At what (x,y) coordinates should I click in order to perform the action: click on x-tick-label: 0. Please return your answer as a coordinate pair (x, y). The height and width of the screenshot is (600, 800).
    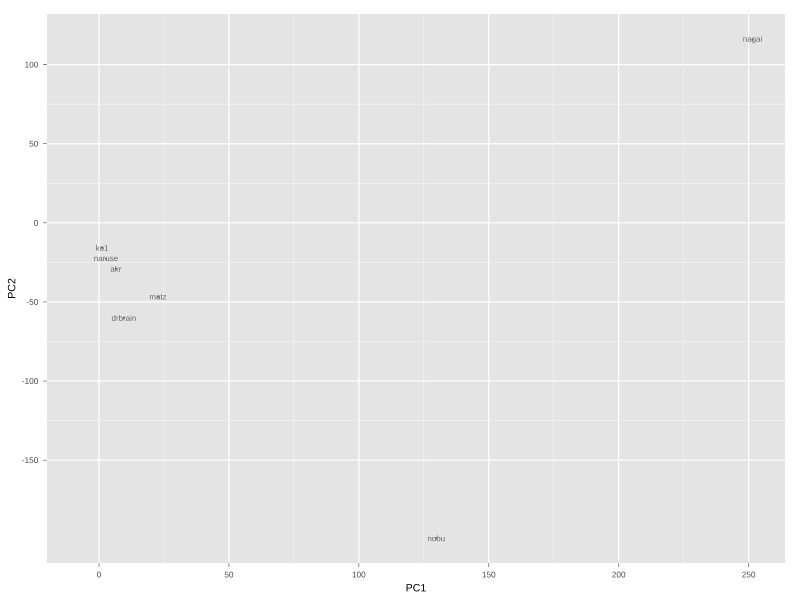
    Looking at the image, I should click on (98, 575).